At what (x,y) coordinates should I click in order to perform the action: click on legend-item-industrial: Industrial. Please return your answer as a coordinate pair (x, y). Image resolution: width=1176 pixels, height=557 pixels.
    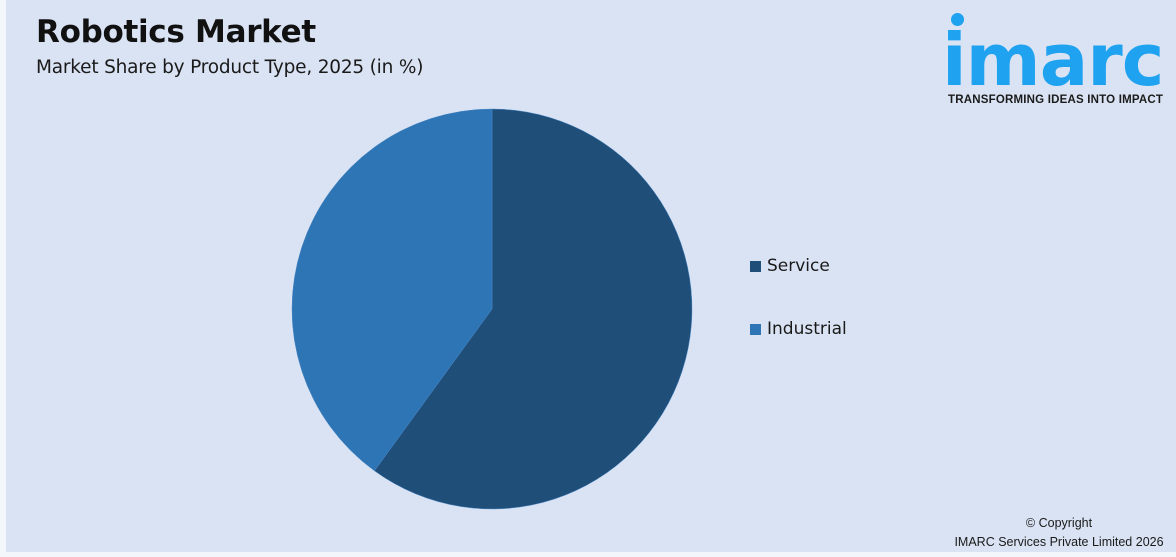
    Looking at the image, I should click on (798, 329).